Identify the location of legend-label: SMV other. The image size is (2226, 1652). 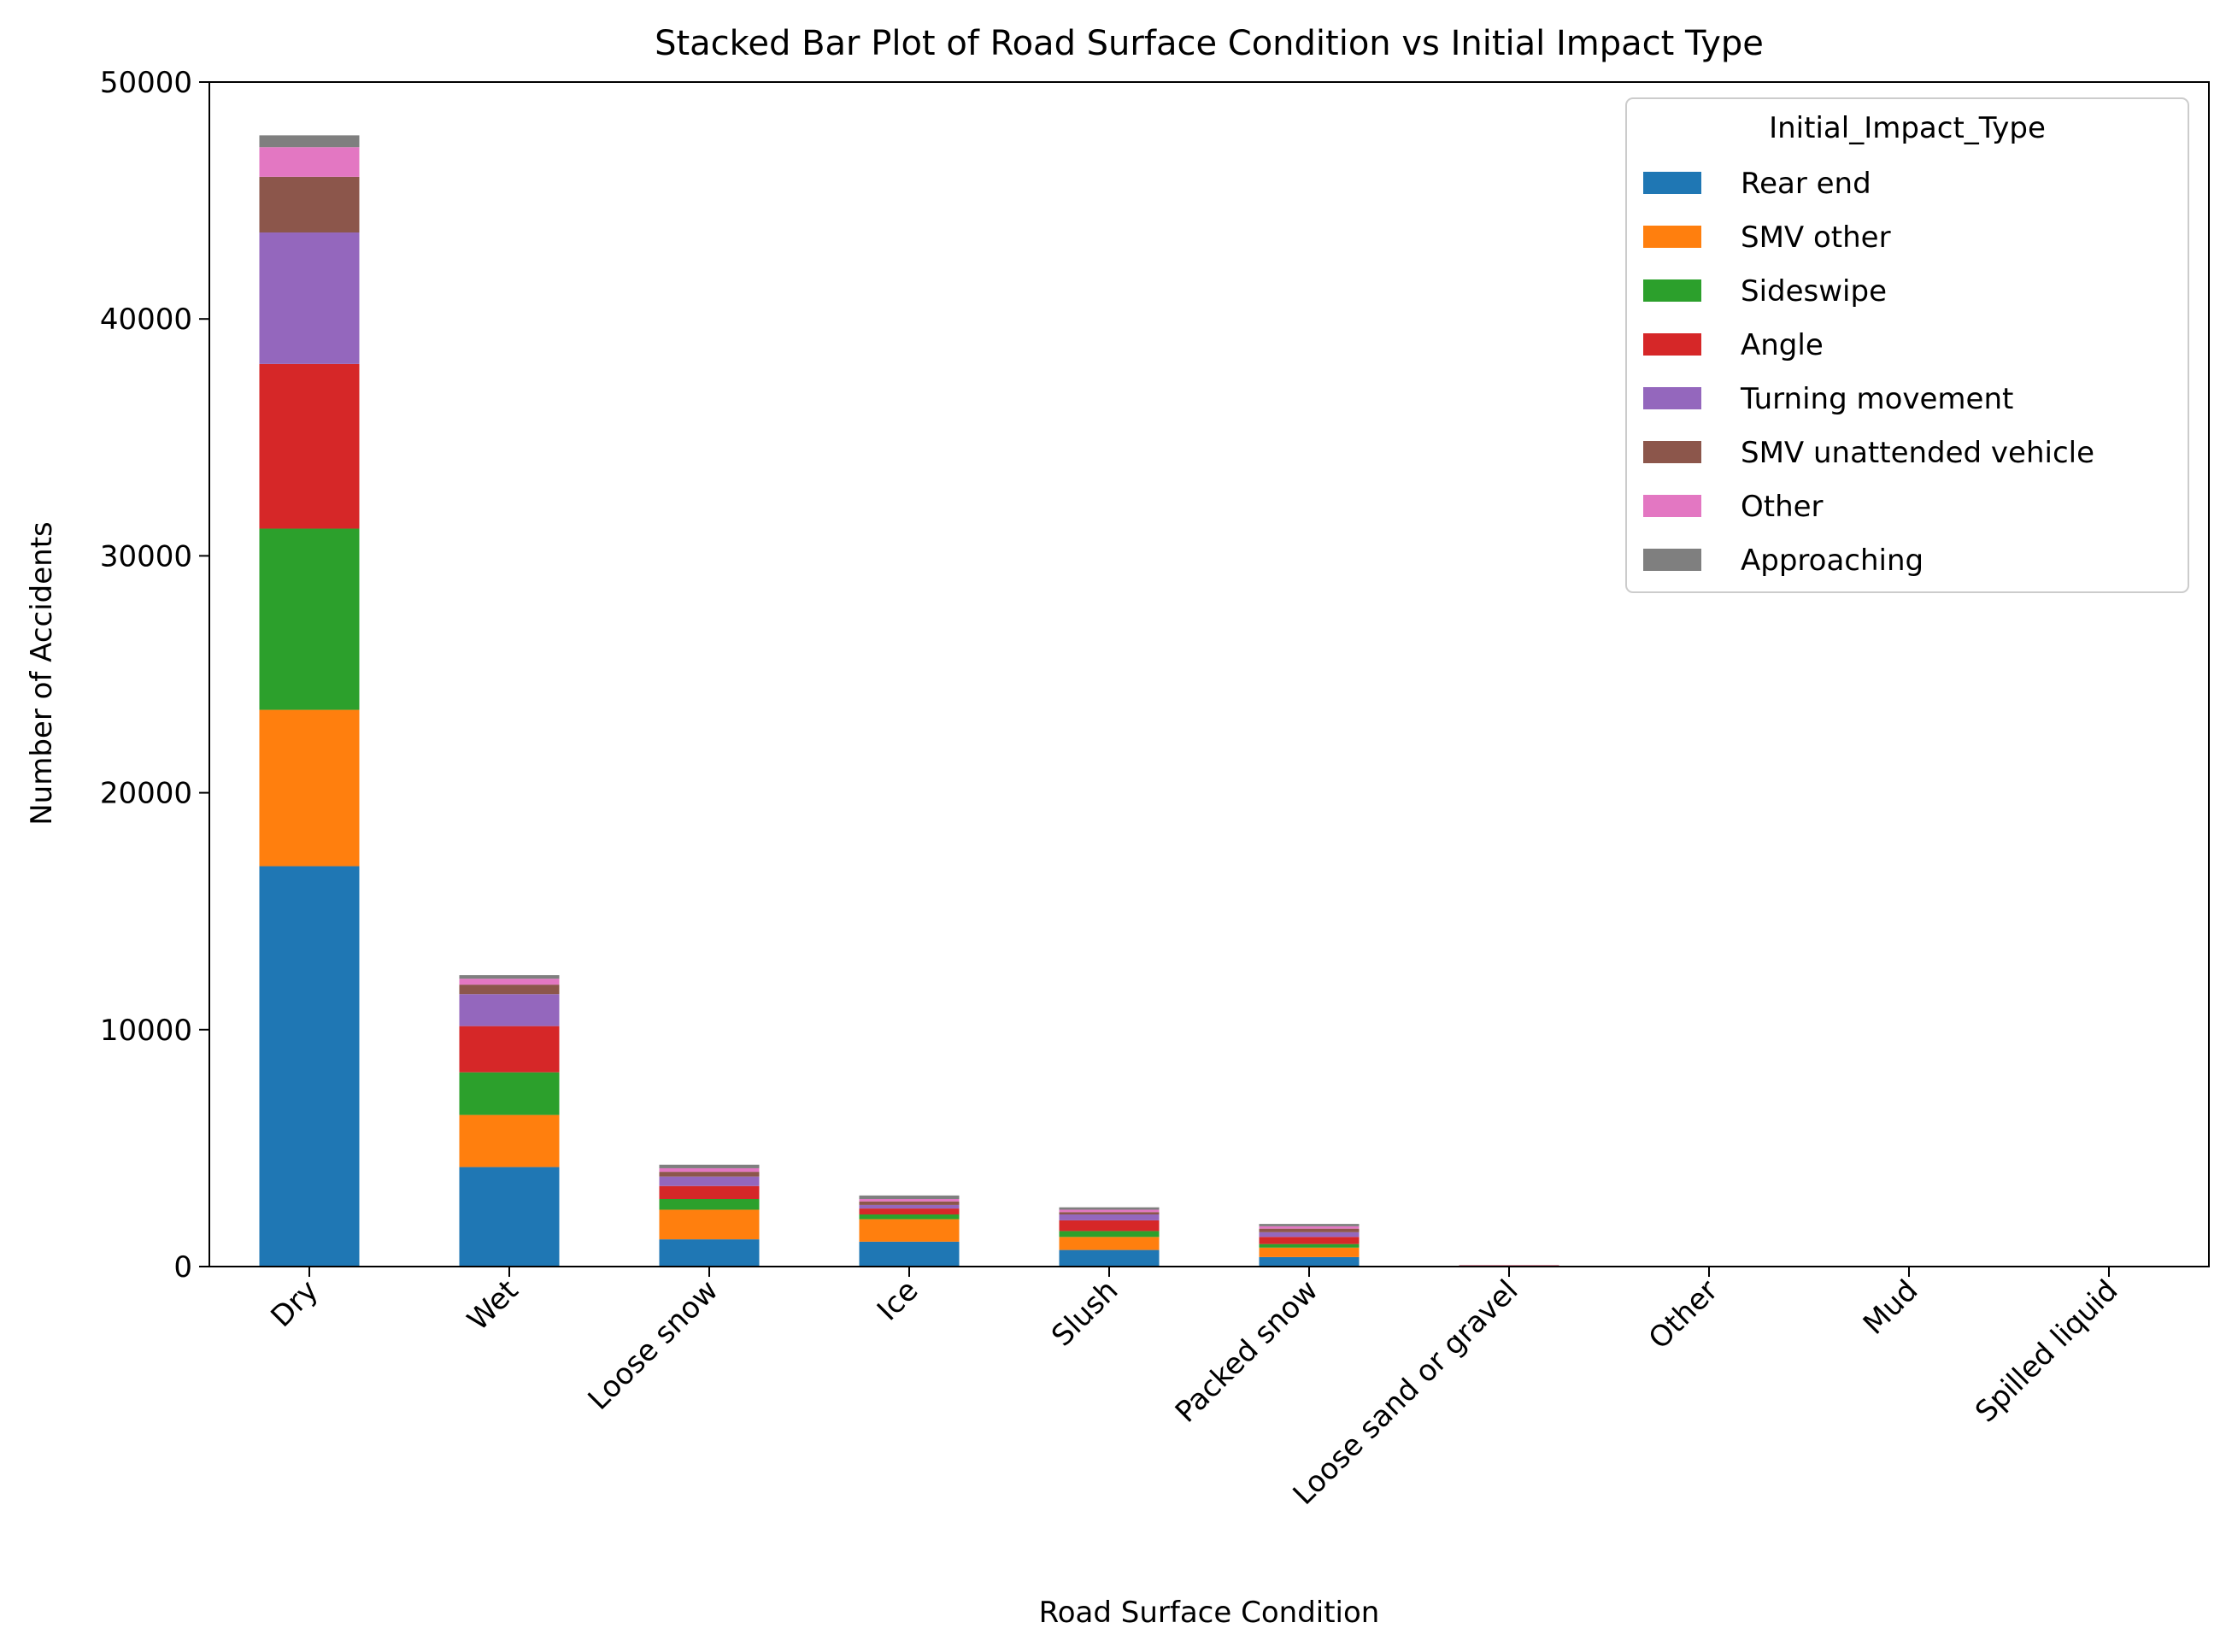
(1816, 237).